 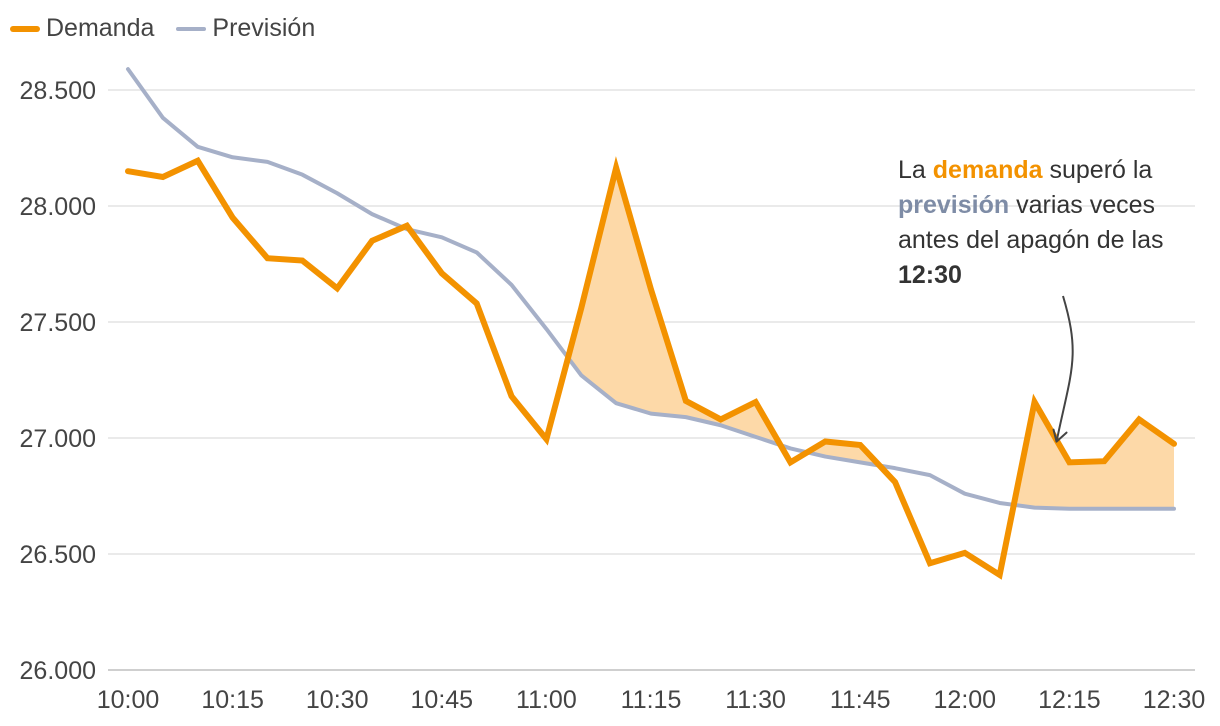 I want to click on x-tick-label: 10:00, so click(x=128, y=700).